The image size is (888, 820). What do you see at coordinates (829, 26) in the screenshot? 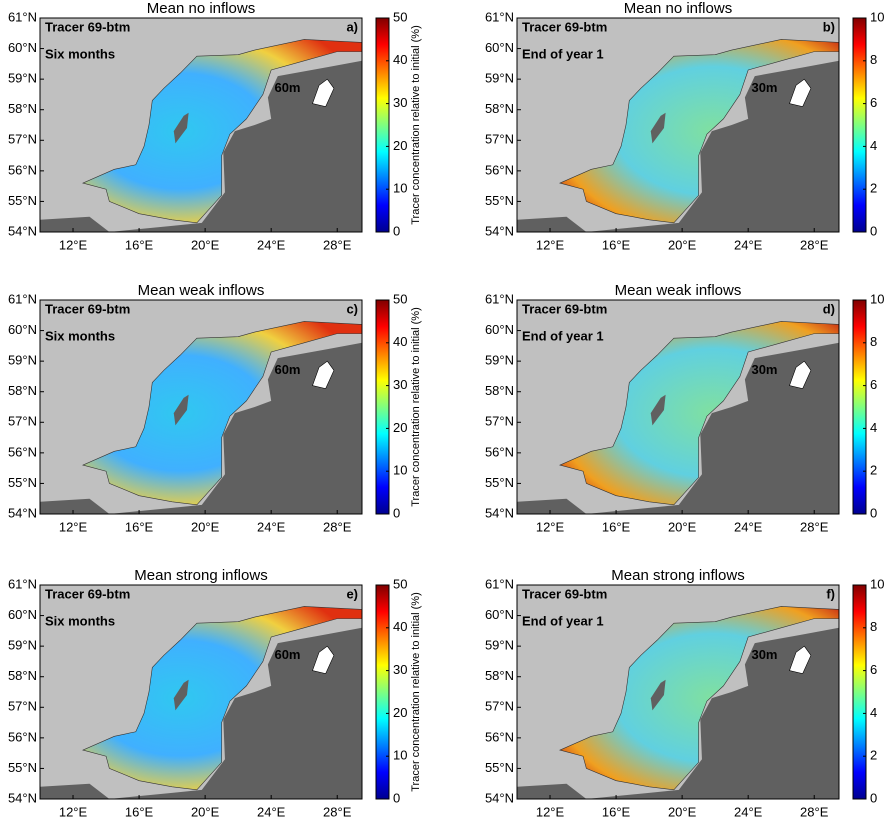
I see `panel-letter: b)` at bounding box center [829, 26].